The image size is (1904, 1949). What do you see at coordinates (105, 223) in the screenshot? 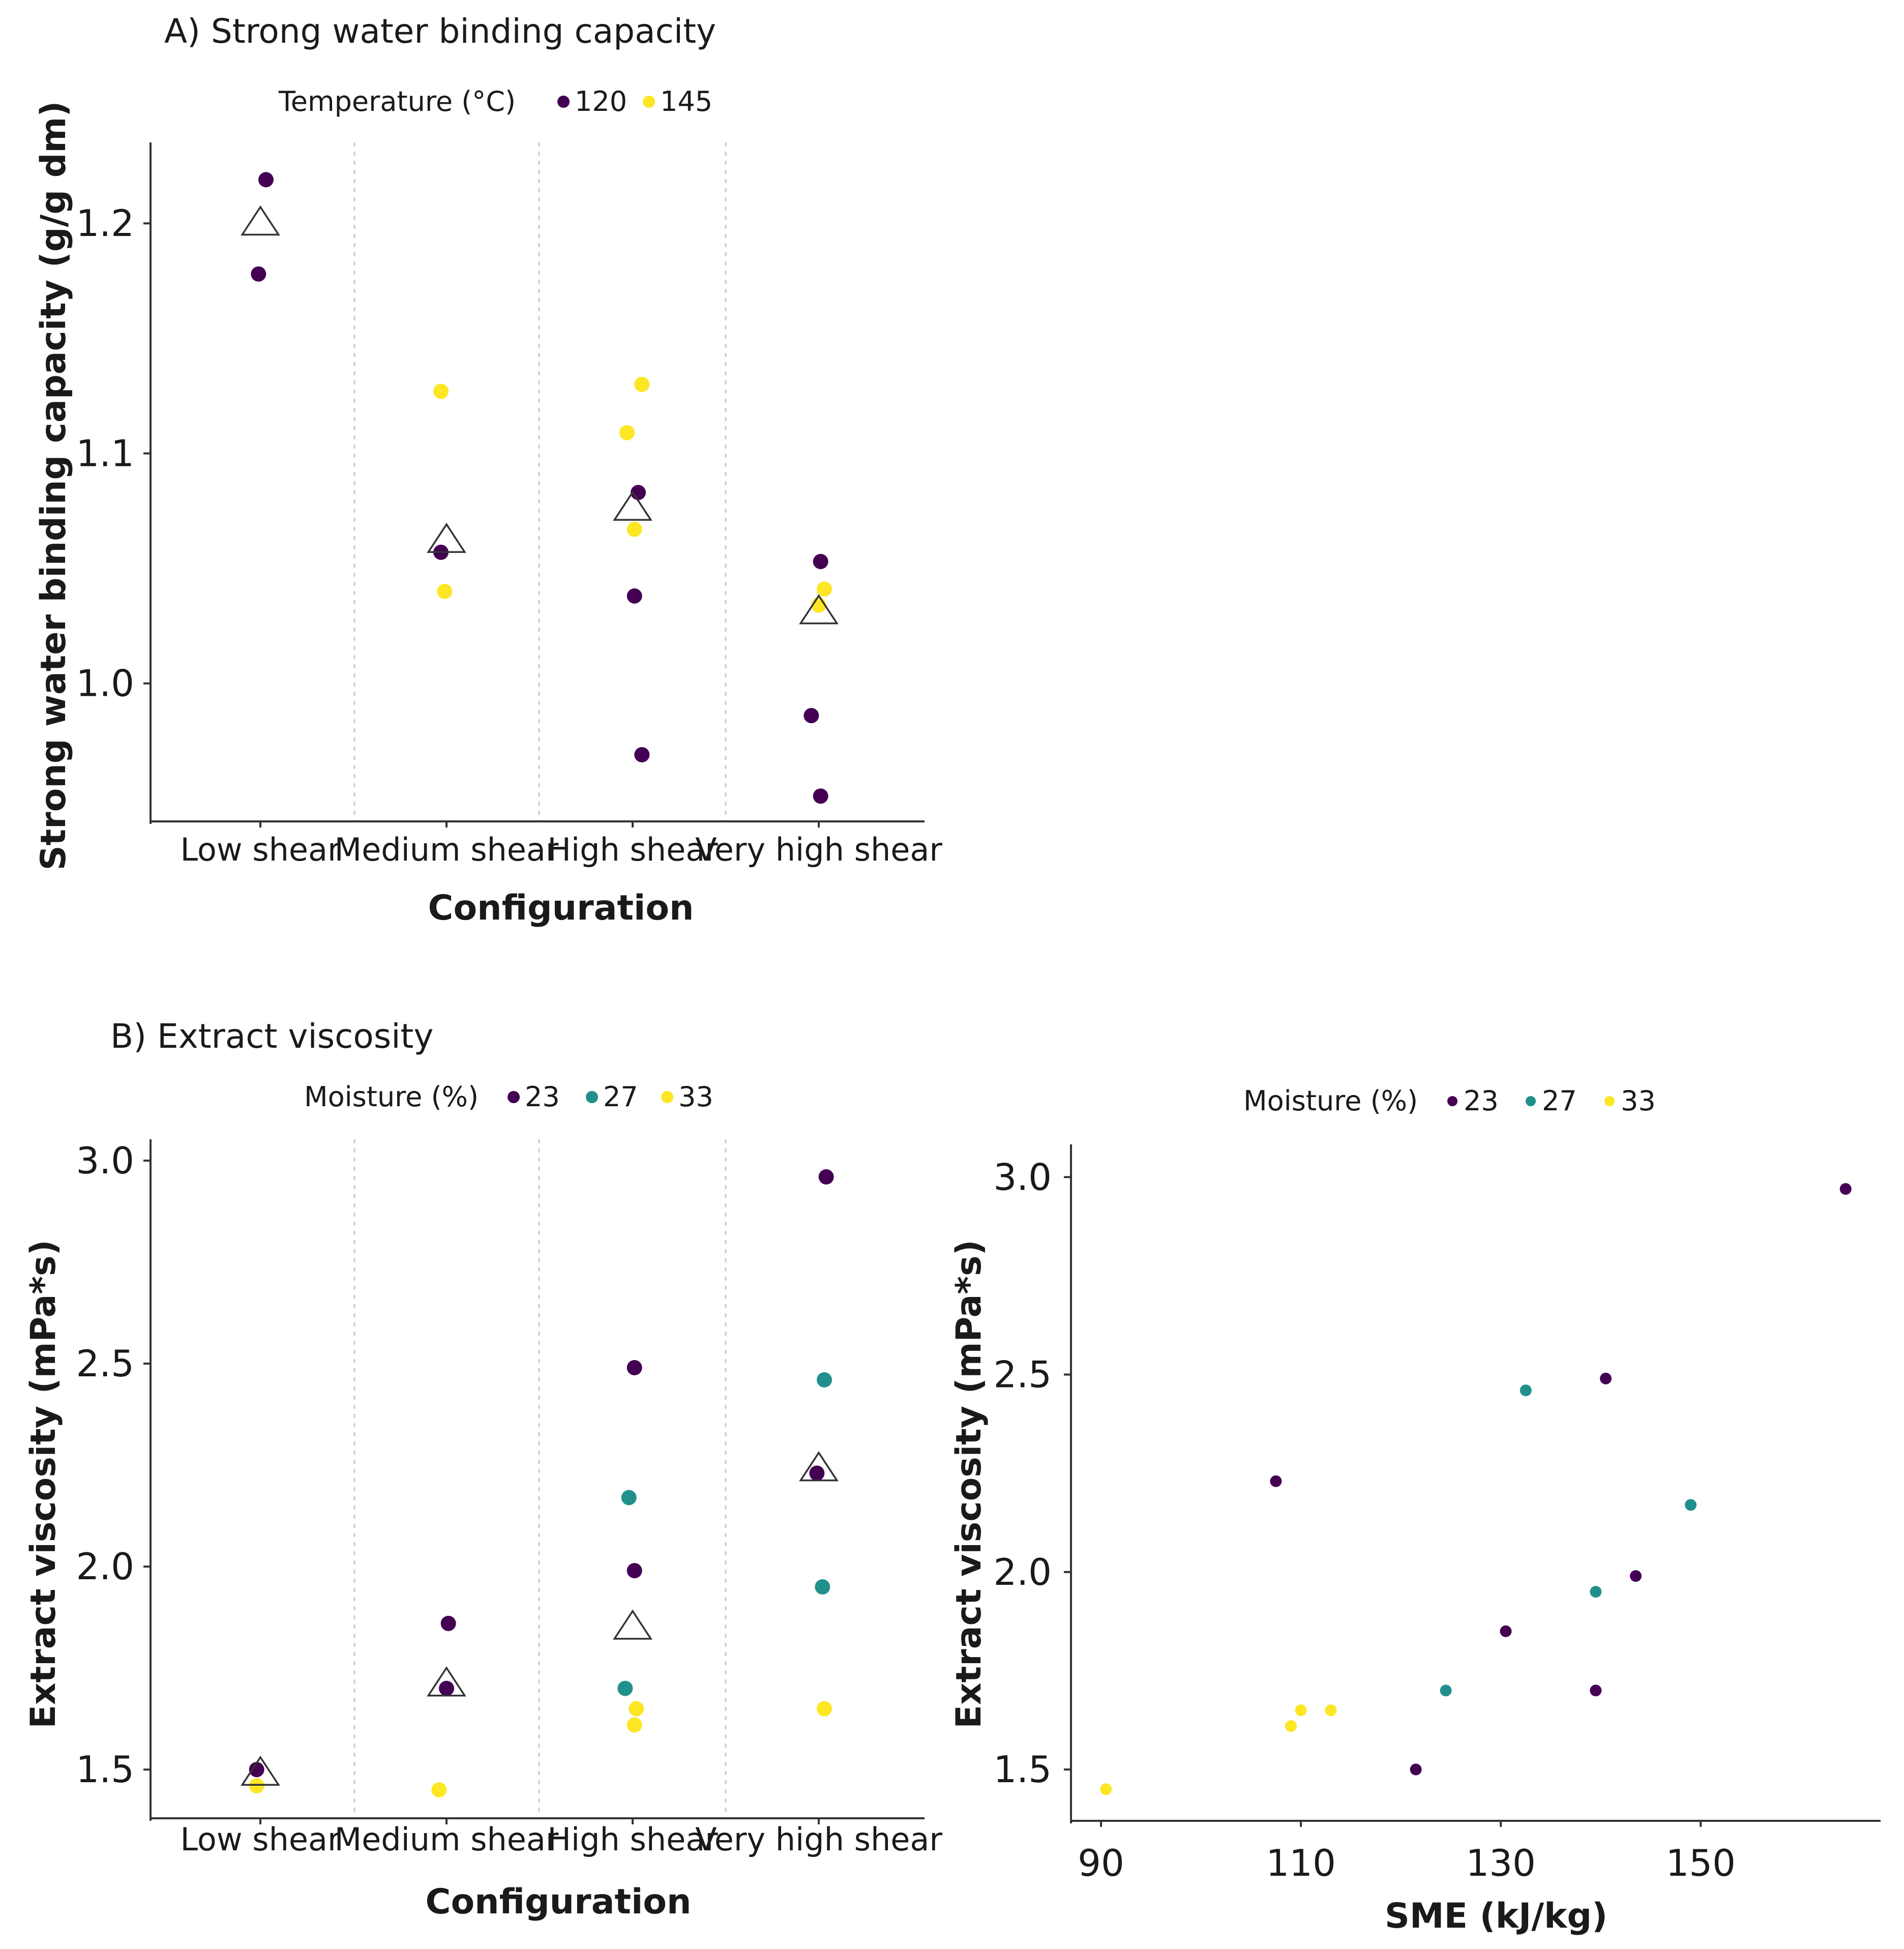
I see `panelA-y-tick-label: 1.2` at bounding box center [105, 223].